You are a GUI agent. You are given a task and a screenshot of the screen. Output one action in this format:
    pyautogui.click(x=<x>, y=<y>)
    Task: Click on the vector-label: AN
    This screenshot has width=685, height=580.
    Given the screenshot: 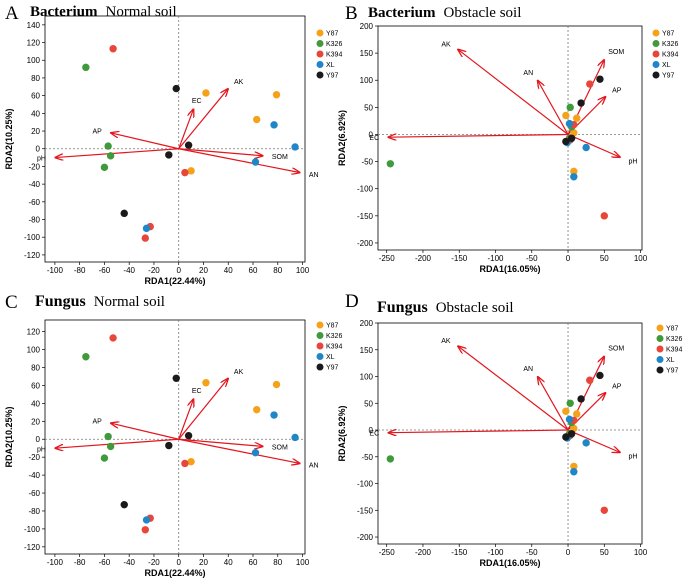 What is the action you would take?
    pyautogui.click(x=528, y=73)
    